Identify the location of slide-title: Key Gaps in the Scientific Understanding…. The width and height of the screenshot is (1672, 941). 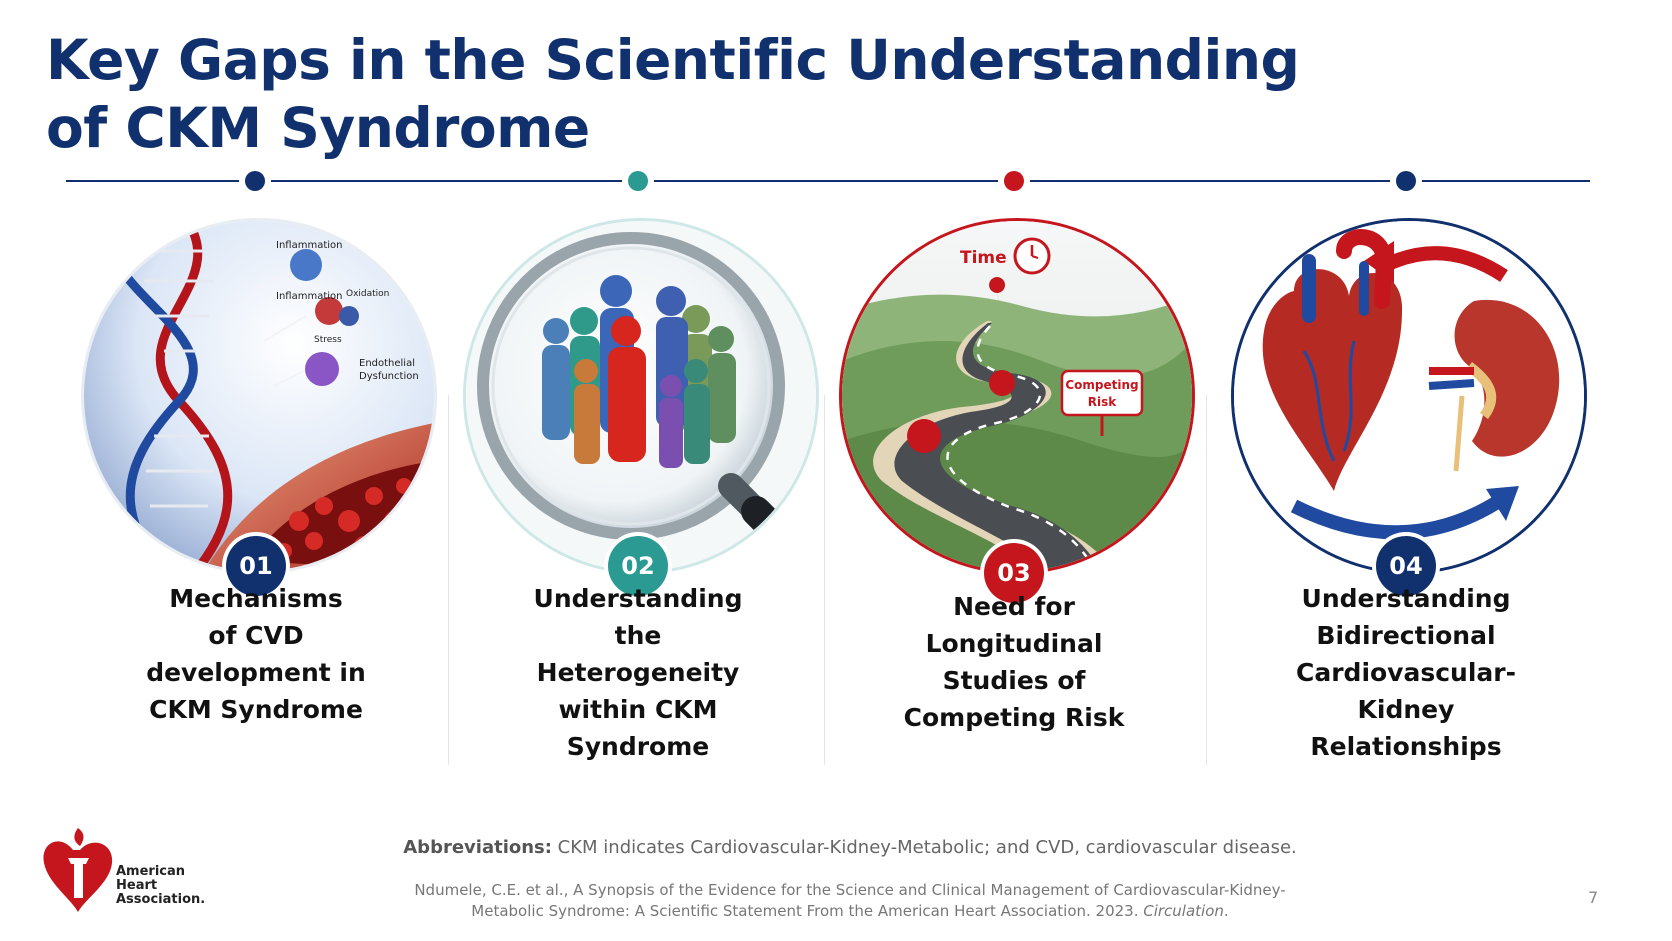
(746, 94).